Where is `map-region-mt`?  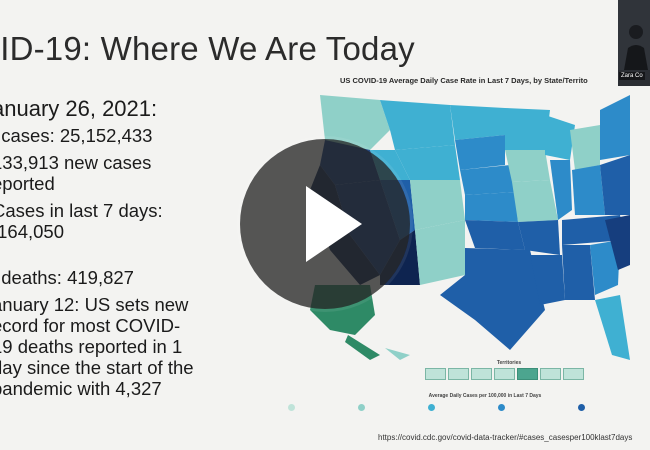
map-region-mt is located at coordinates (417, 125).